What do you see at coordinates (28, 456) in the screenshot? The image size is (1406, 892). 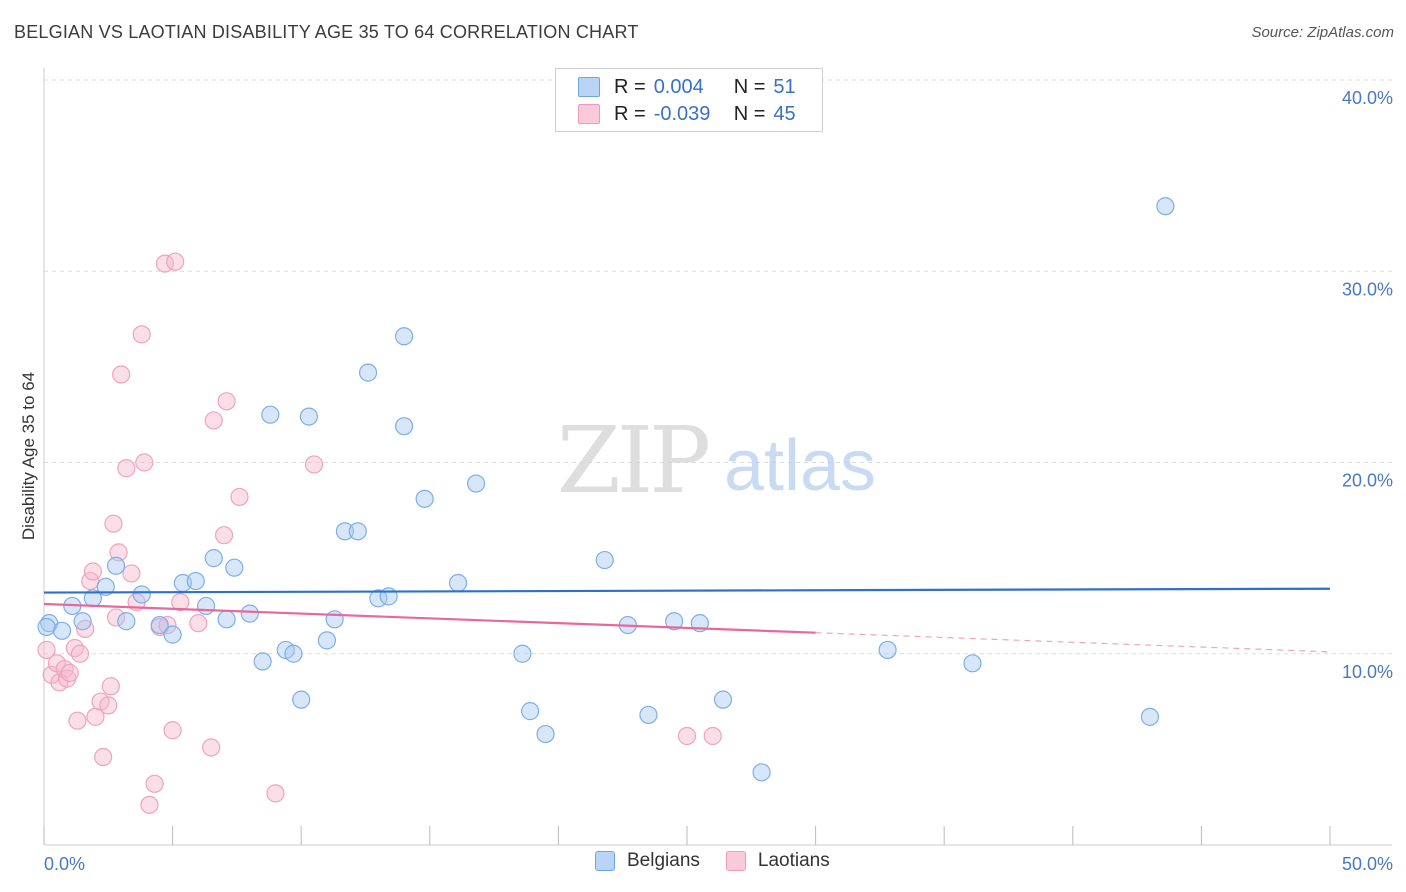 I see `y-axis-label: Disability Age 35 to 64` at bounding box center [28, 456].